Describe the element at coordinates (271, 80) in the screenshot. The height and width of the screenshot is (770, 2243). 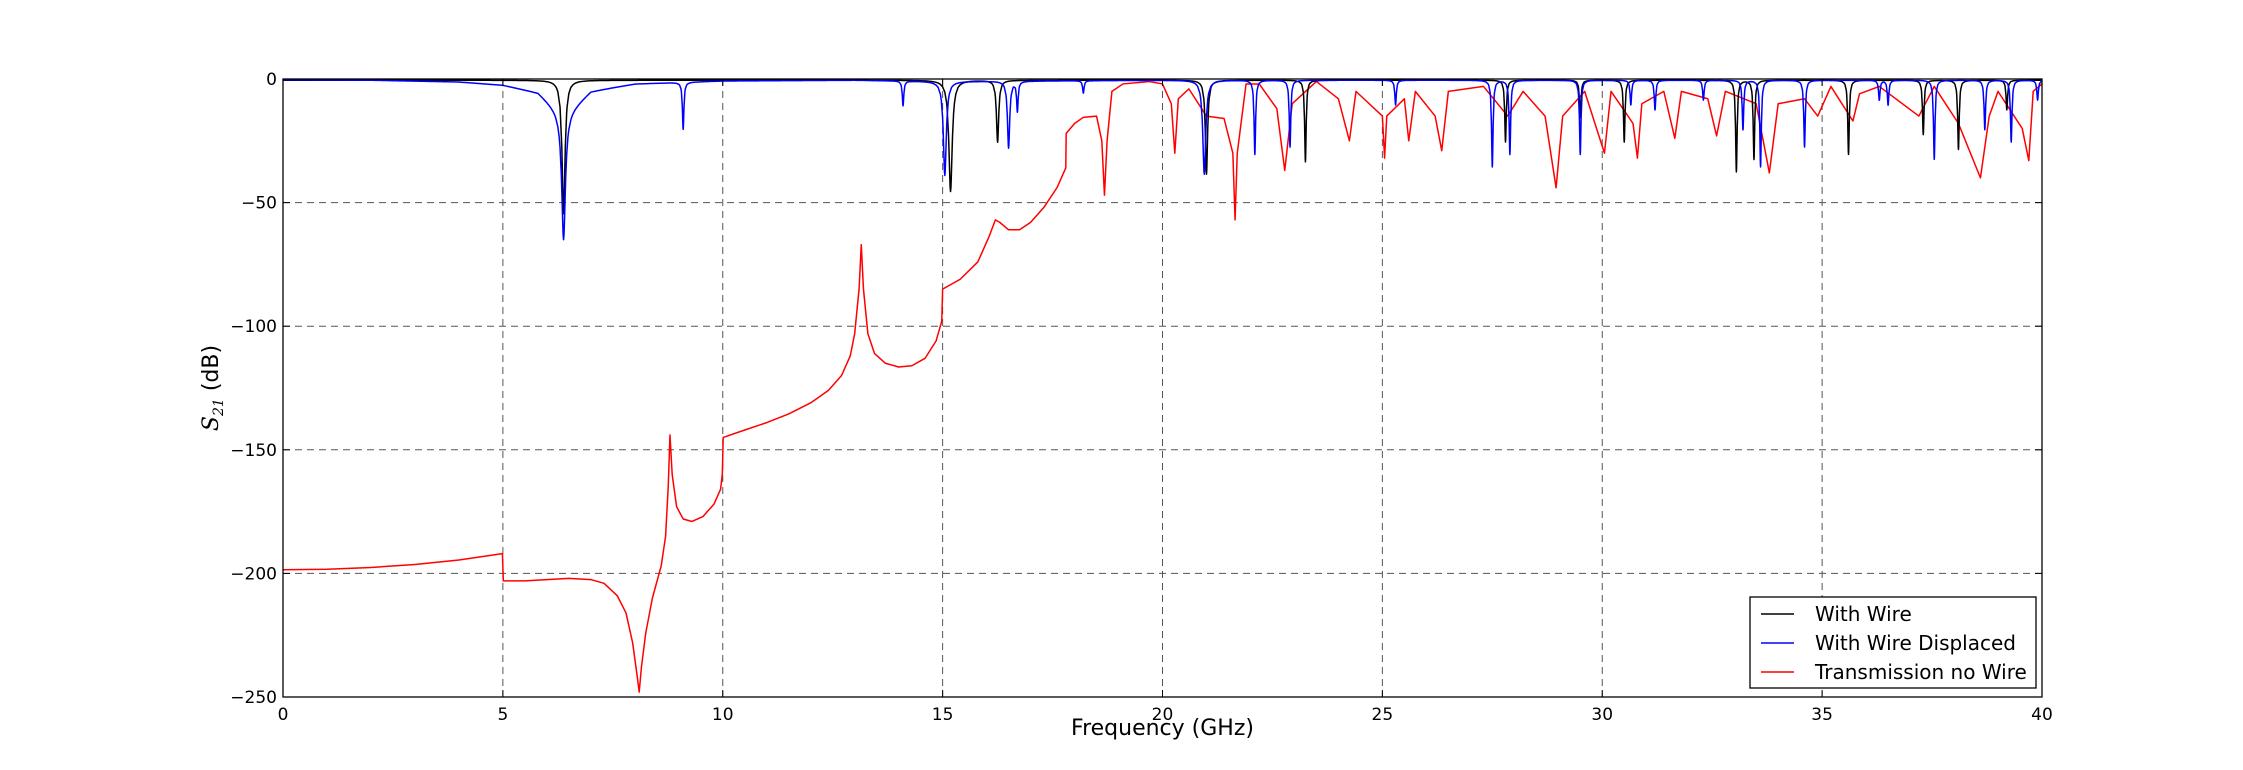
I see `y-tick-label: 0` at that location.